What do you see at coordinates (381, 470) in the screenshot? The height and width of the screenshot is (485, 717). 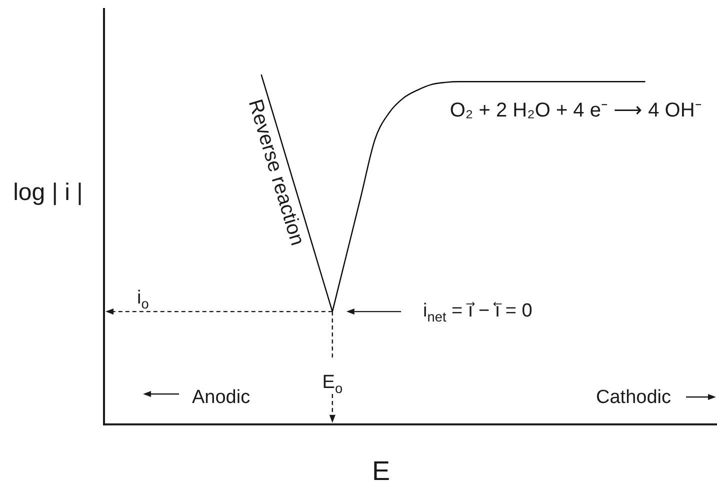 I see `x-axis-title: E` at bounding box center [381, 470].